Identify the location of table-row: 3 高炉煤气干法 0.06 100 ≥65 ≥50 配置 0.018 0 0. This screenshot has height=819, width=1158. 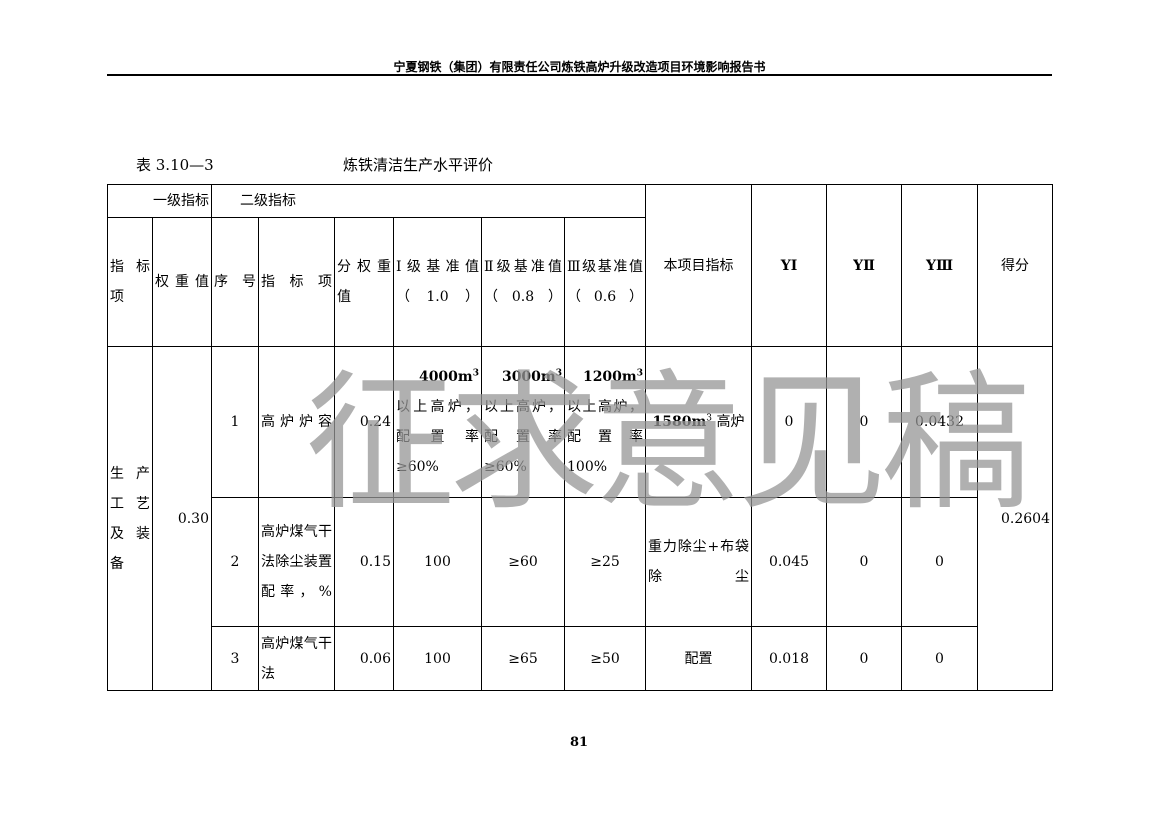
(580, 658).